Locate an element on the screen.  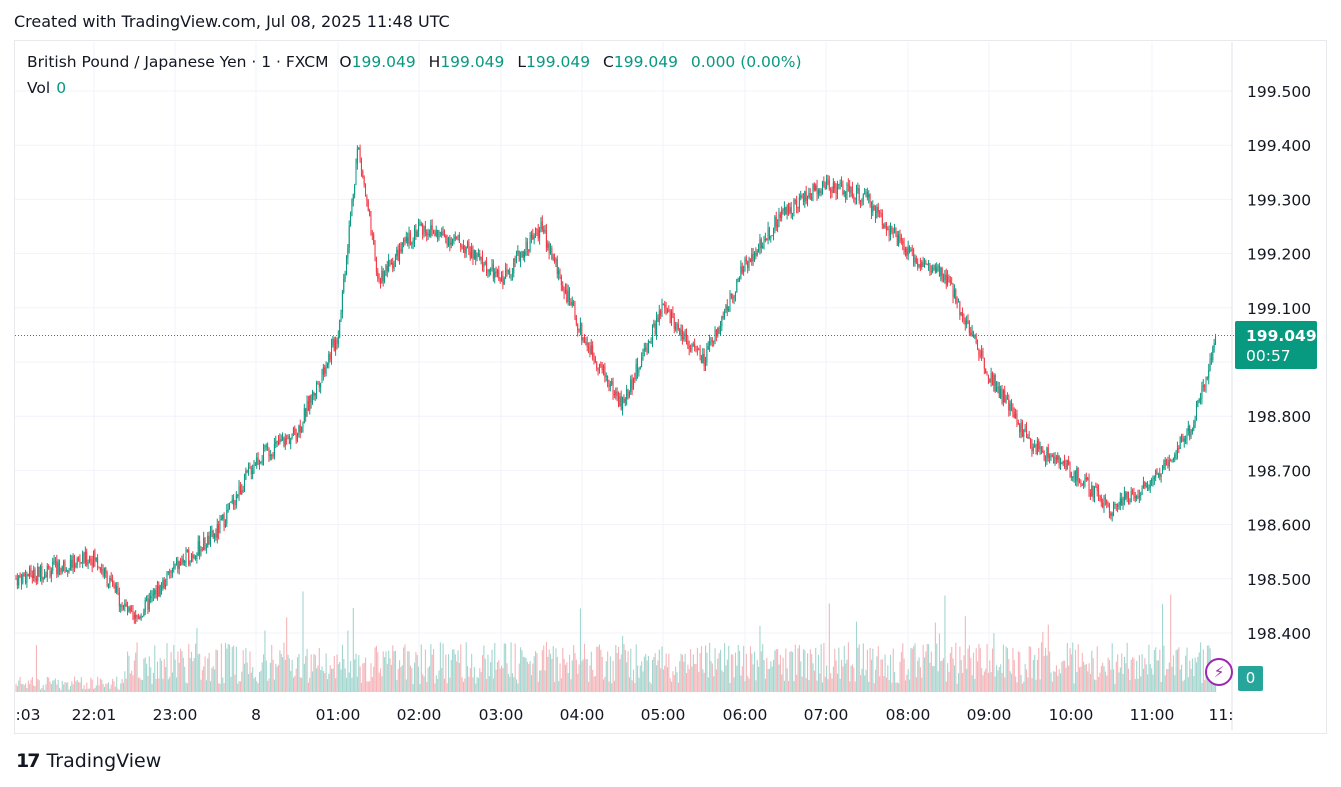
lightning-alert-icon: ⚡ is located at coordinates (1219, 672).